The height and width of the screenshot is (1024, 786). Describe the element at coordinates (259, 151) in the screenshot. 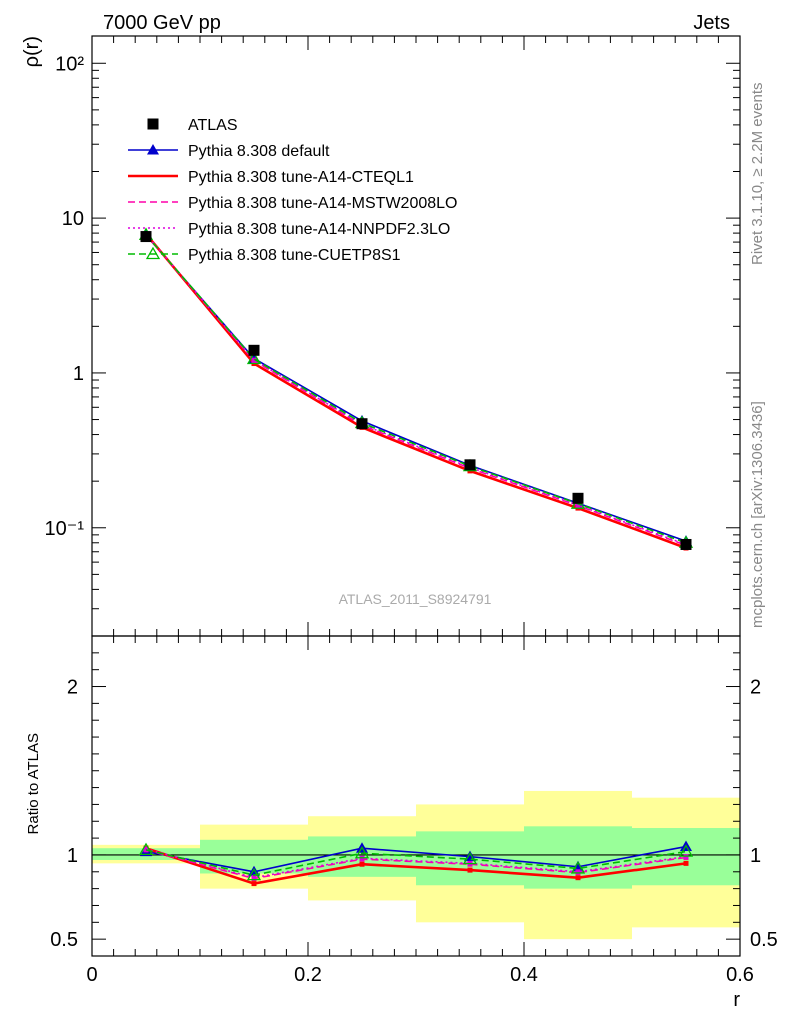

I see `legend-label: Pythia 8.308 default` at that location.